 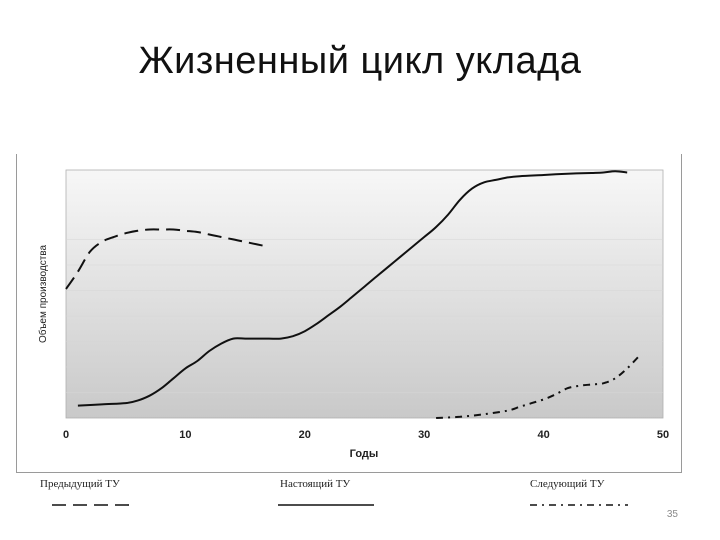 What do you see at coordinates (360, 61) in the screenshot?
I see `slide-title: Жизненный цикл уклада` at bounding box center [360, 61].